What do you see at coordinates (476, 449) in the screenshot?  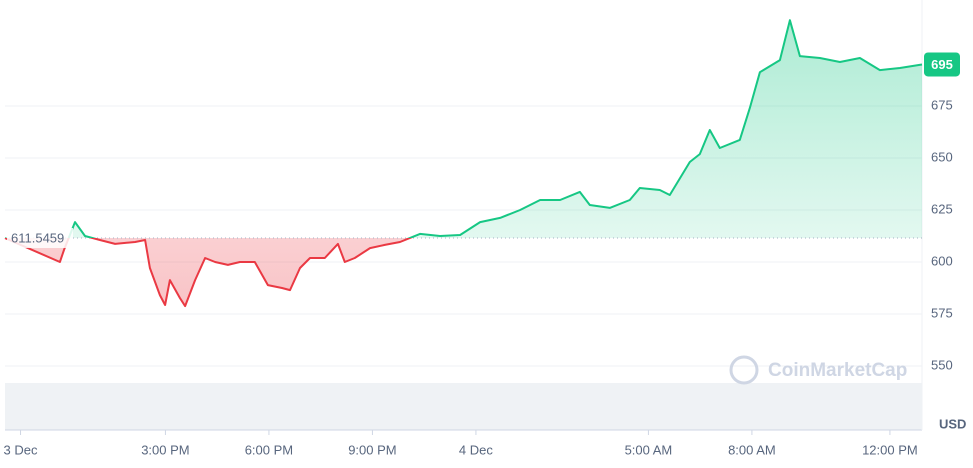 I see `x-tick-label: 4 Dec` at bounding box center [476, 449].